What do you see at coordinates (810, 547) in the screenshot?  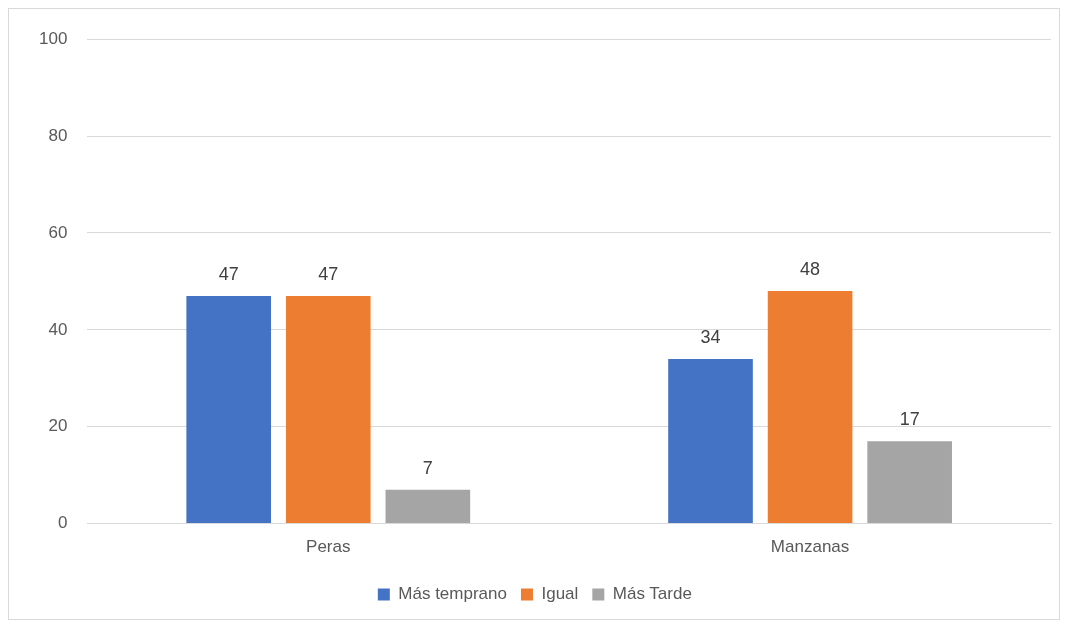 I see `x-tick-label: Manzanas` at bounding box center [810, 547].